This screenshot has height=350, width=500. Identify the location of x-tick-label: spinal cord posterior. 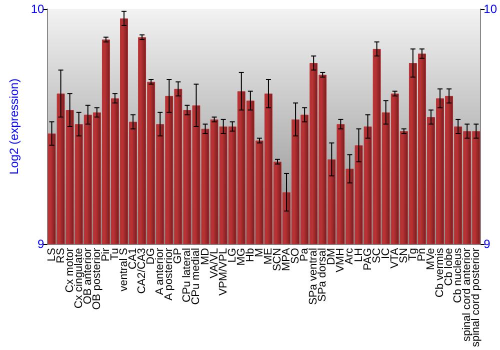
(476, 298).